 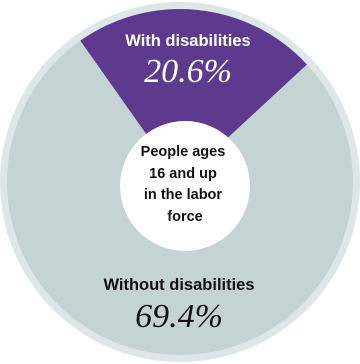 What do you see at coordinates (184, 217) in the screenshot?
I see `center-label-line-4: force` at bounding box center [184, 217].